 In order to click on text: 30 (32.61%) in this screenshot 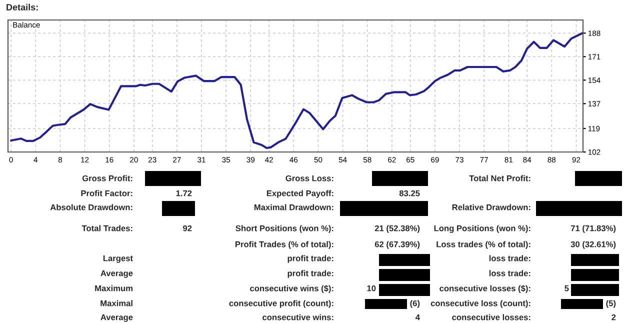, I will do `click(593, 245)`.